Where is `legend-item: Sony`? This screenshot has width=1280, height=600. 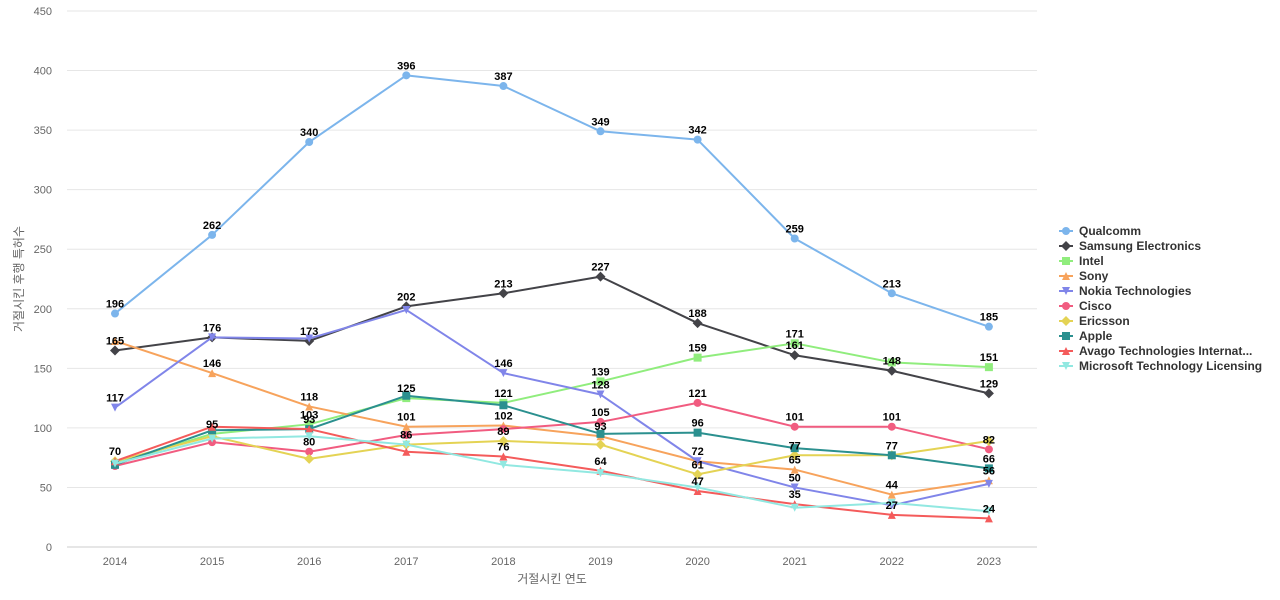
legend-item: Sony is located at coordinates (1084, 276).